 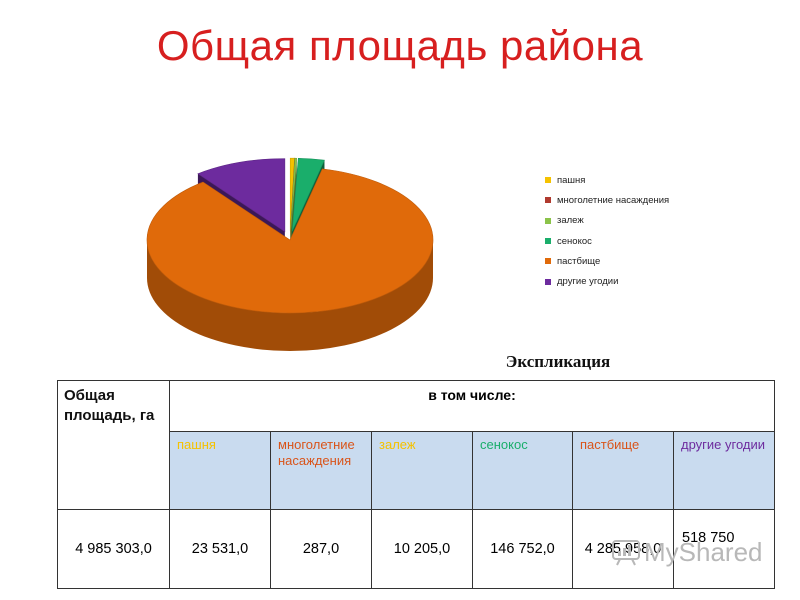 I want to click on category-cell: многолетние насаждения, so click(x=321, y=470).